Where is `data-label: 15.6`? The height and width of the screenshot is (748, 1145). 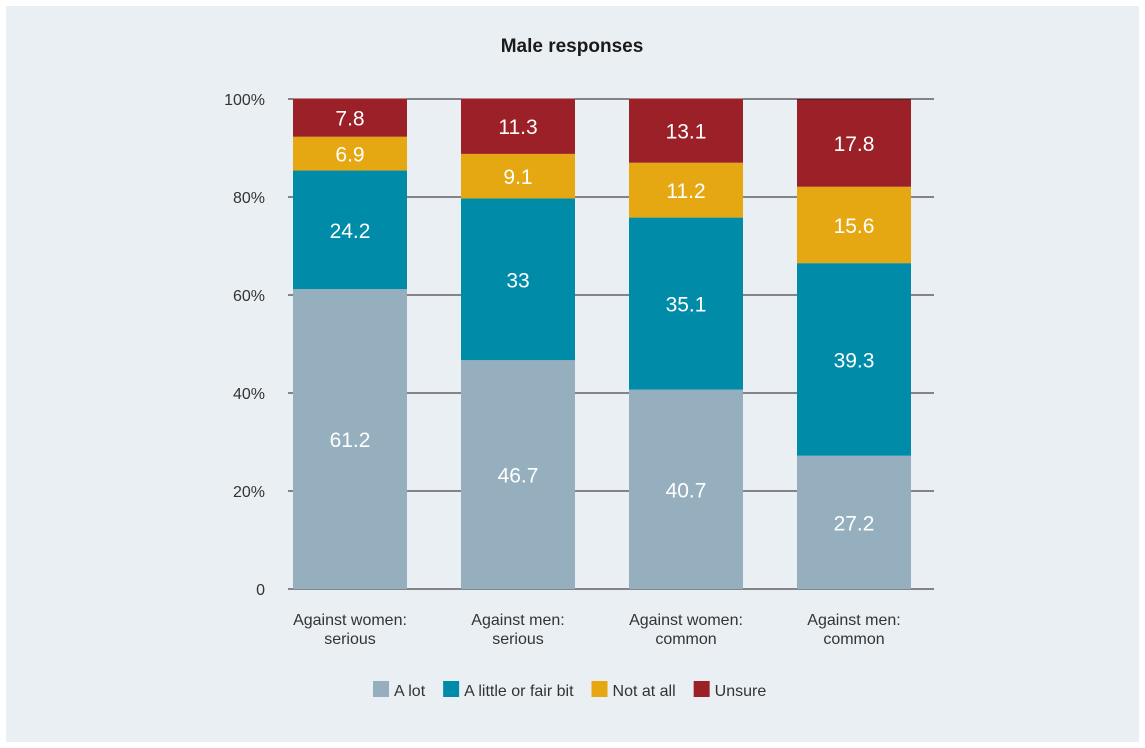
data-label: 15.6 is located at coordinates (854, 226).